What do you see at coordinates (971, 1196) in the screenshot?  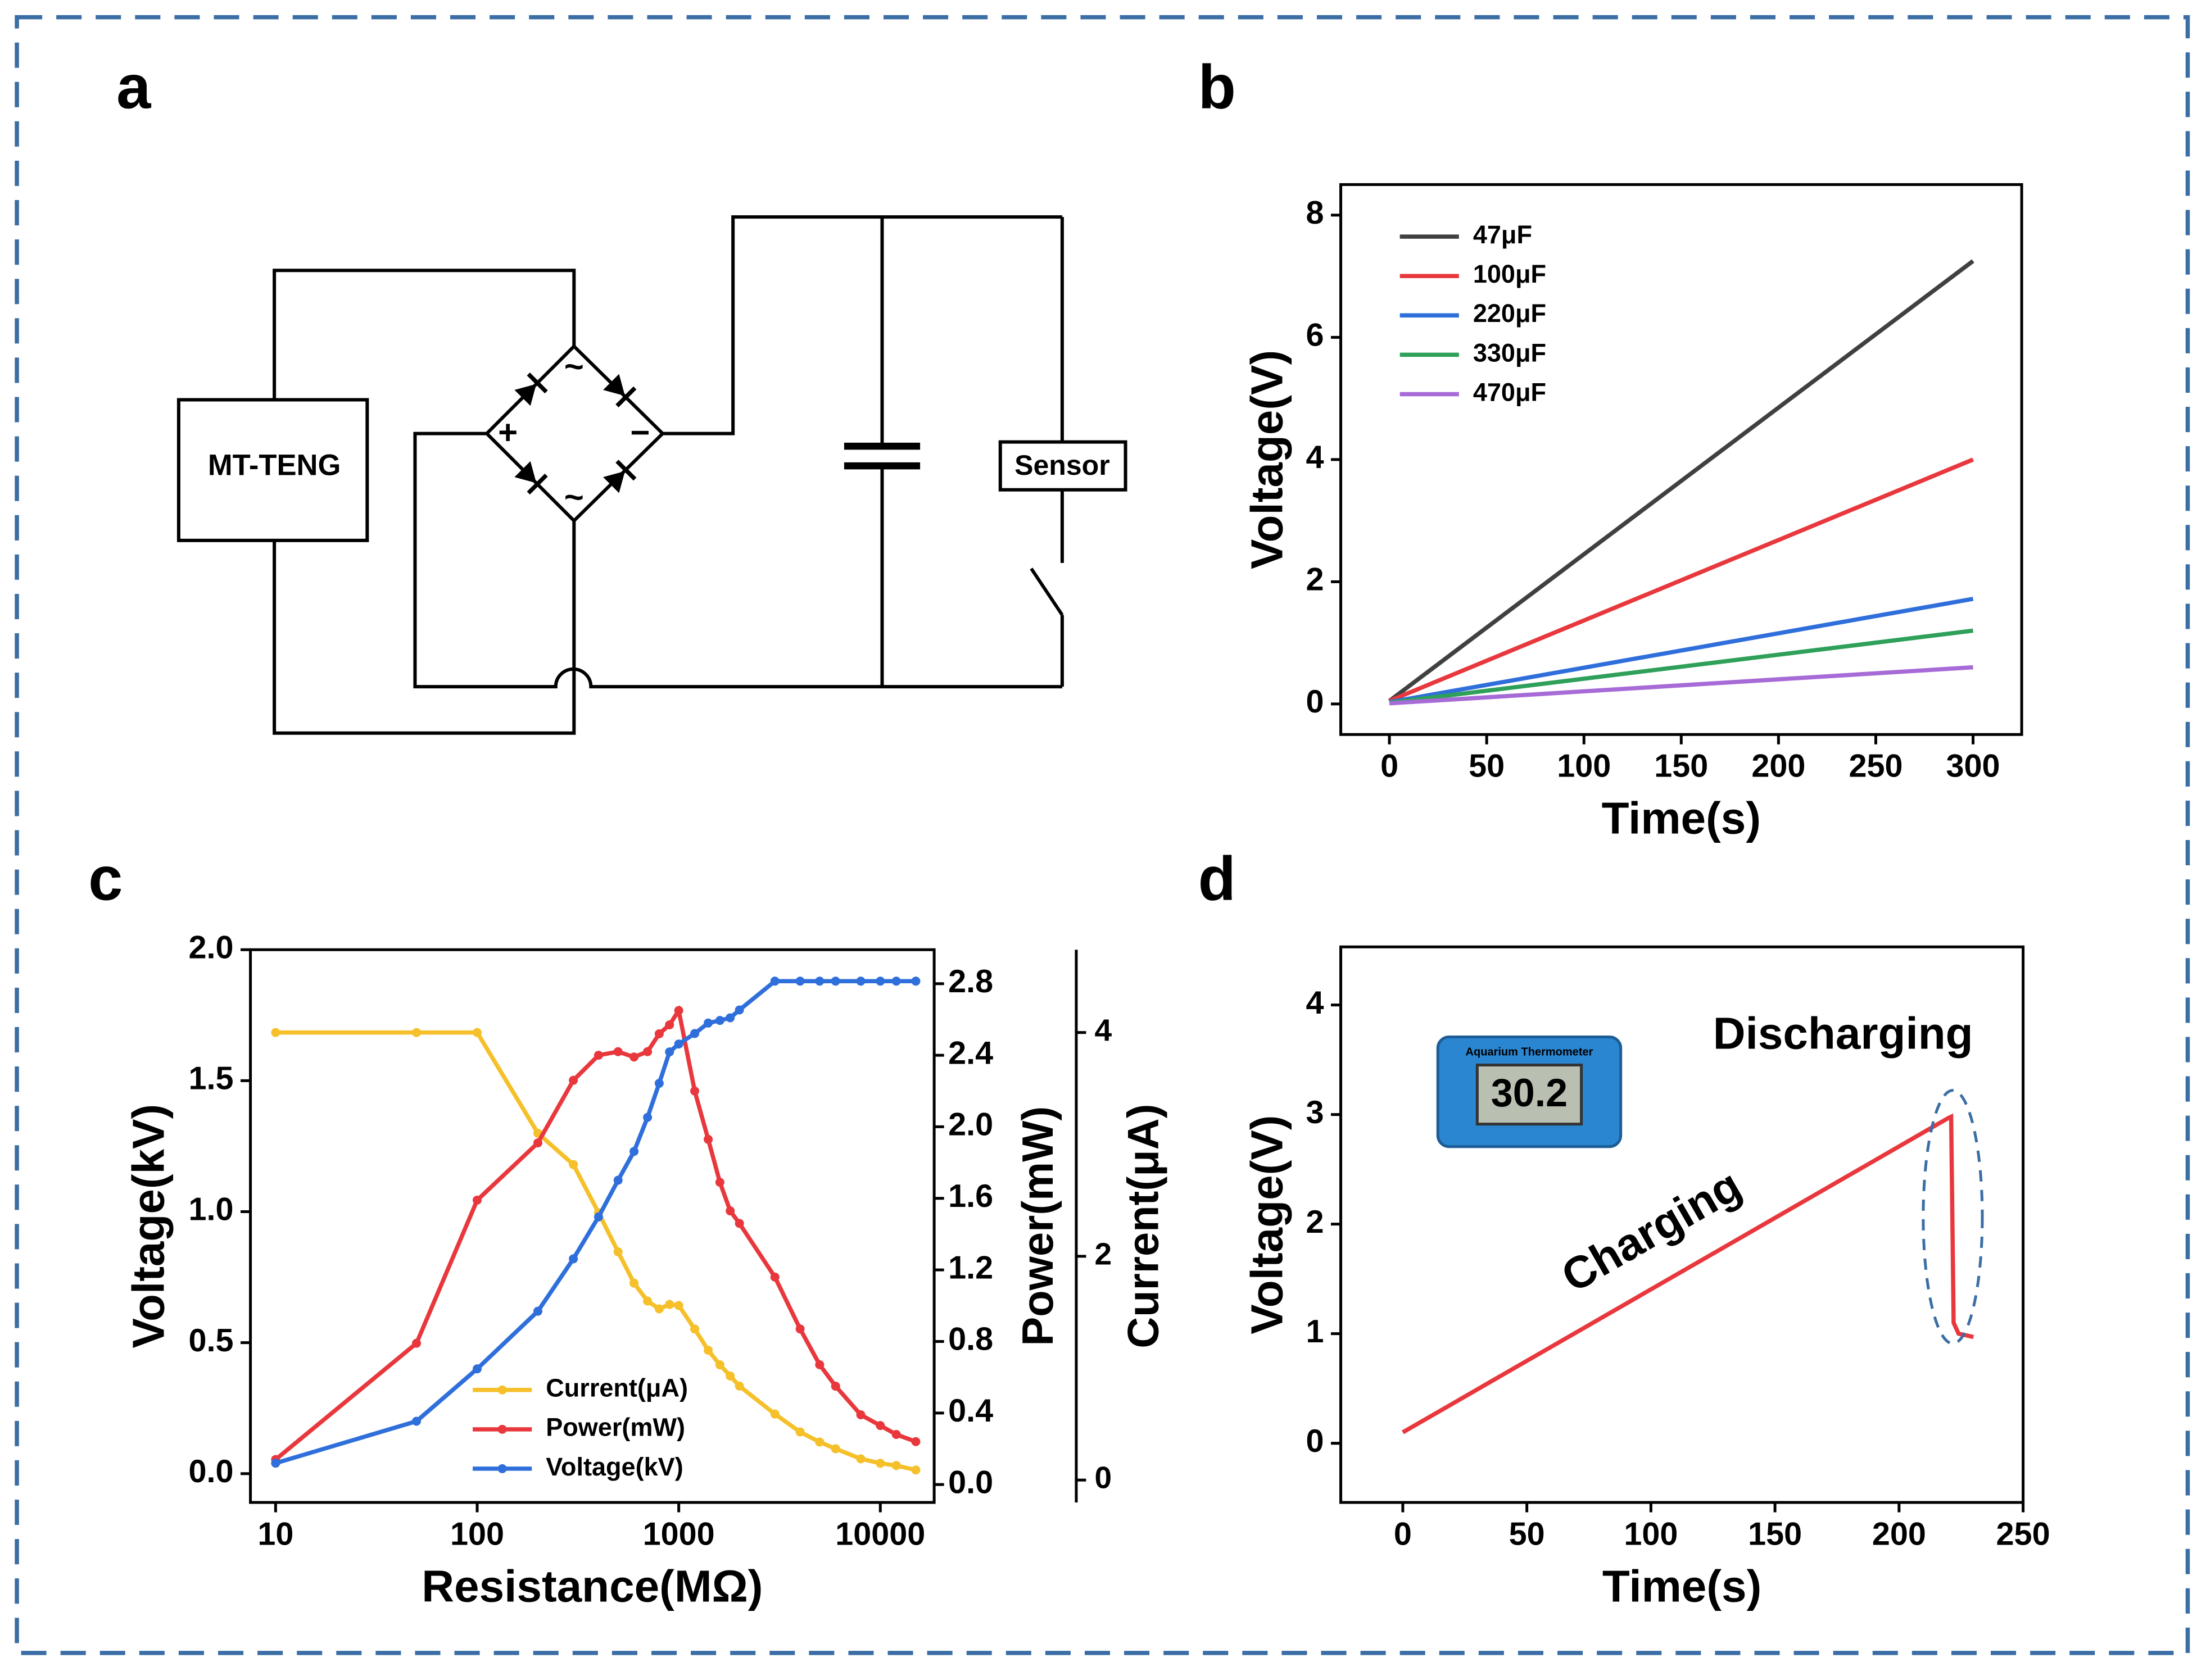 I see `y2-tick-label: 1.6` at bounding box center [971, 1196].